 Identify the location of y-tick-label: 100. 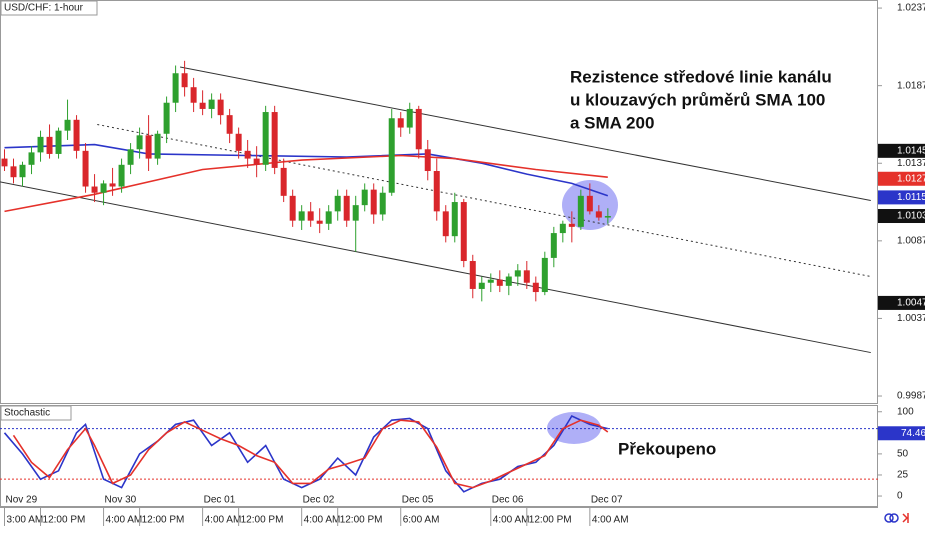
(905, 411).